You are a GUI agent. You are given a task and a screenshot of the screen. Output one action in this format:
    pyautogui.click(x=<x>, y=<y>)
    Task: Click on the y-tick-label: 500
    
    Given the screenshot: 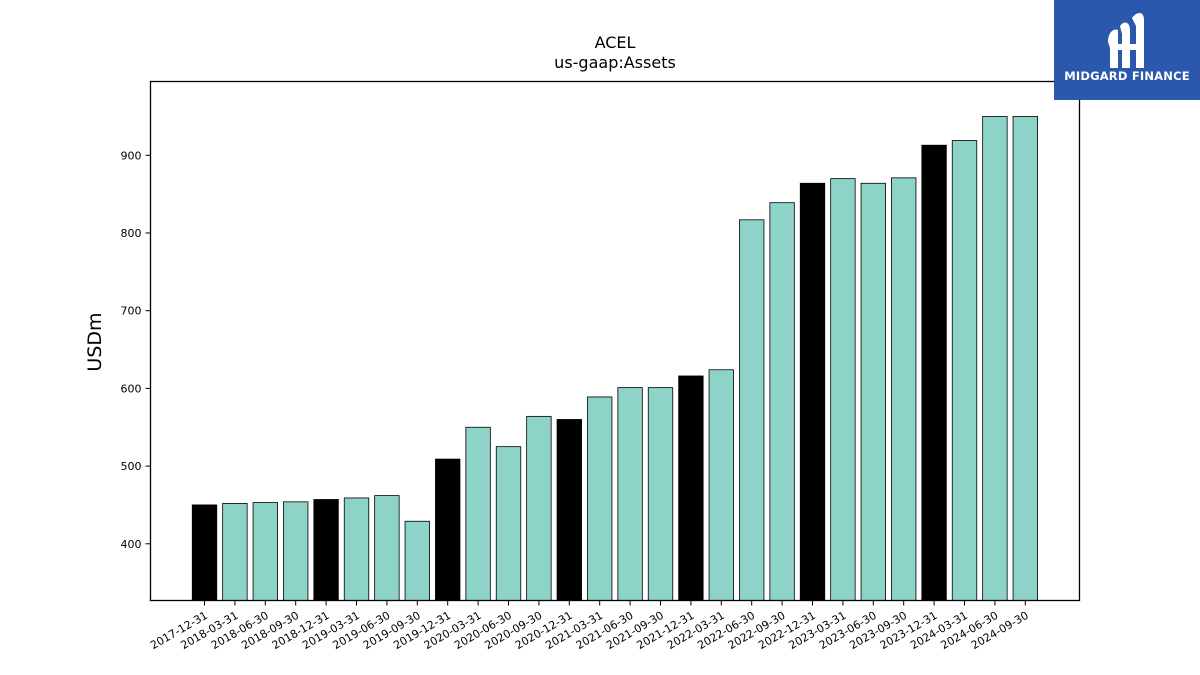 What is the action you would take?
    pyautogui.click(x=131, y=466)
    